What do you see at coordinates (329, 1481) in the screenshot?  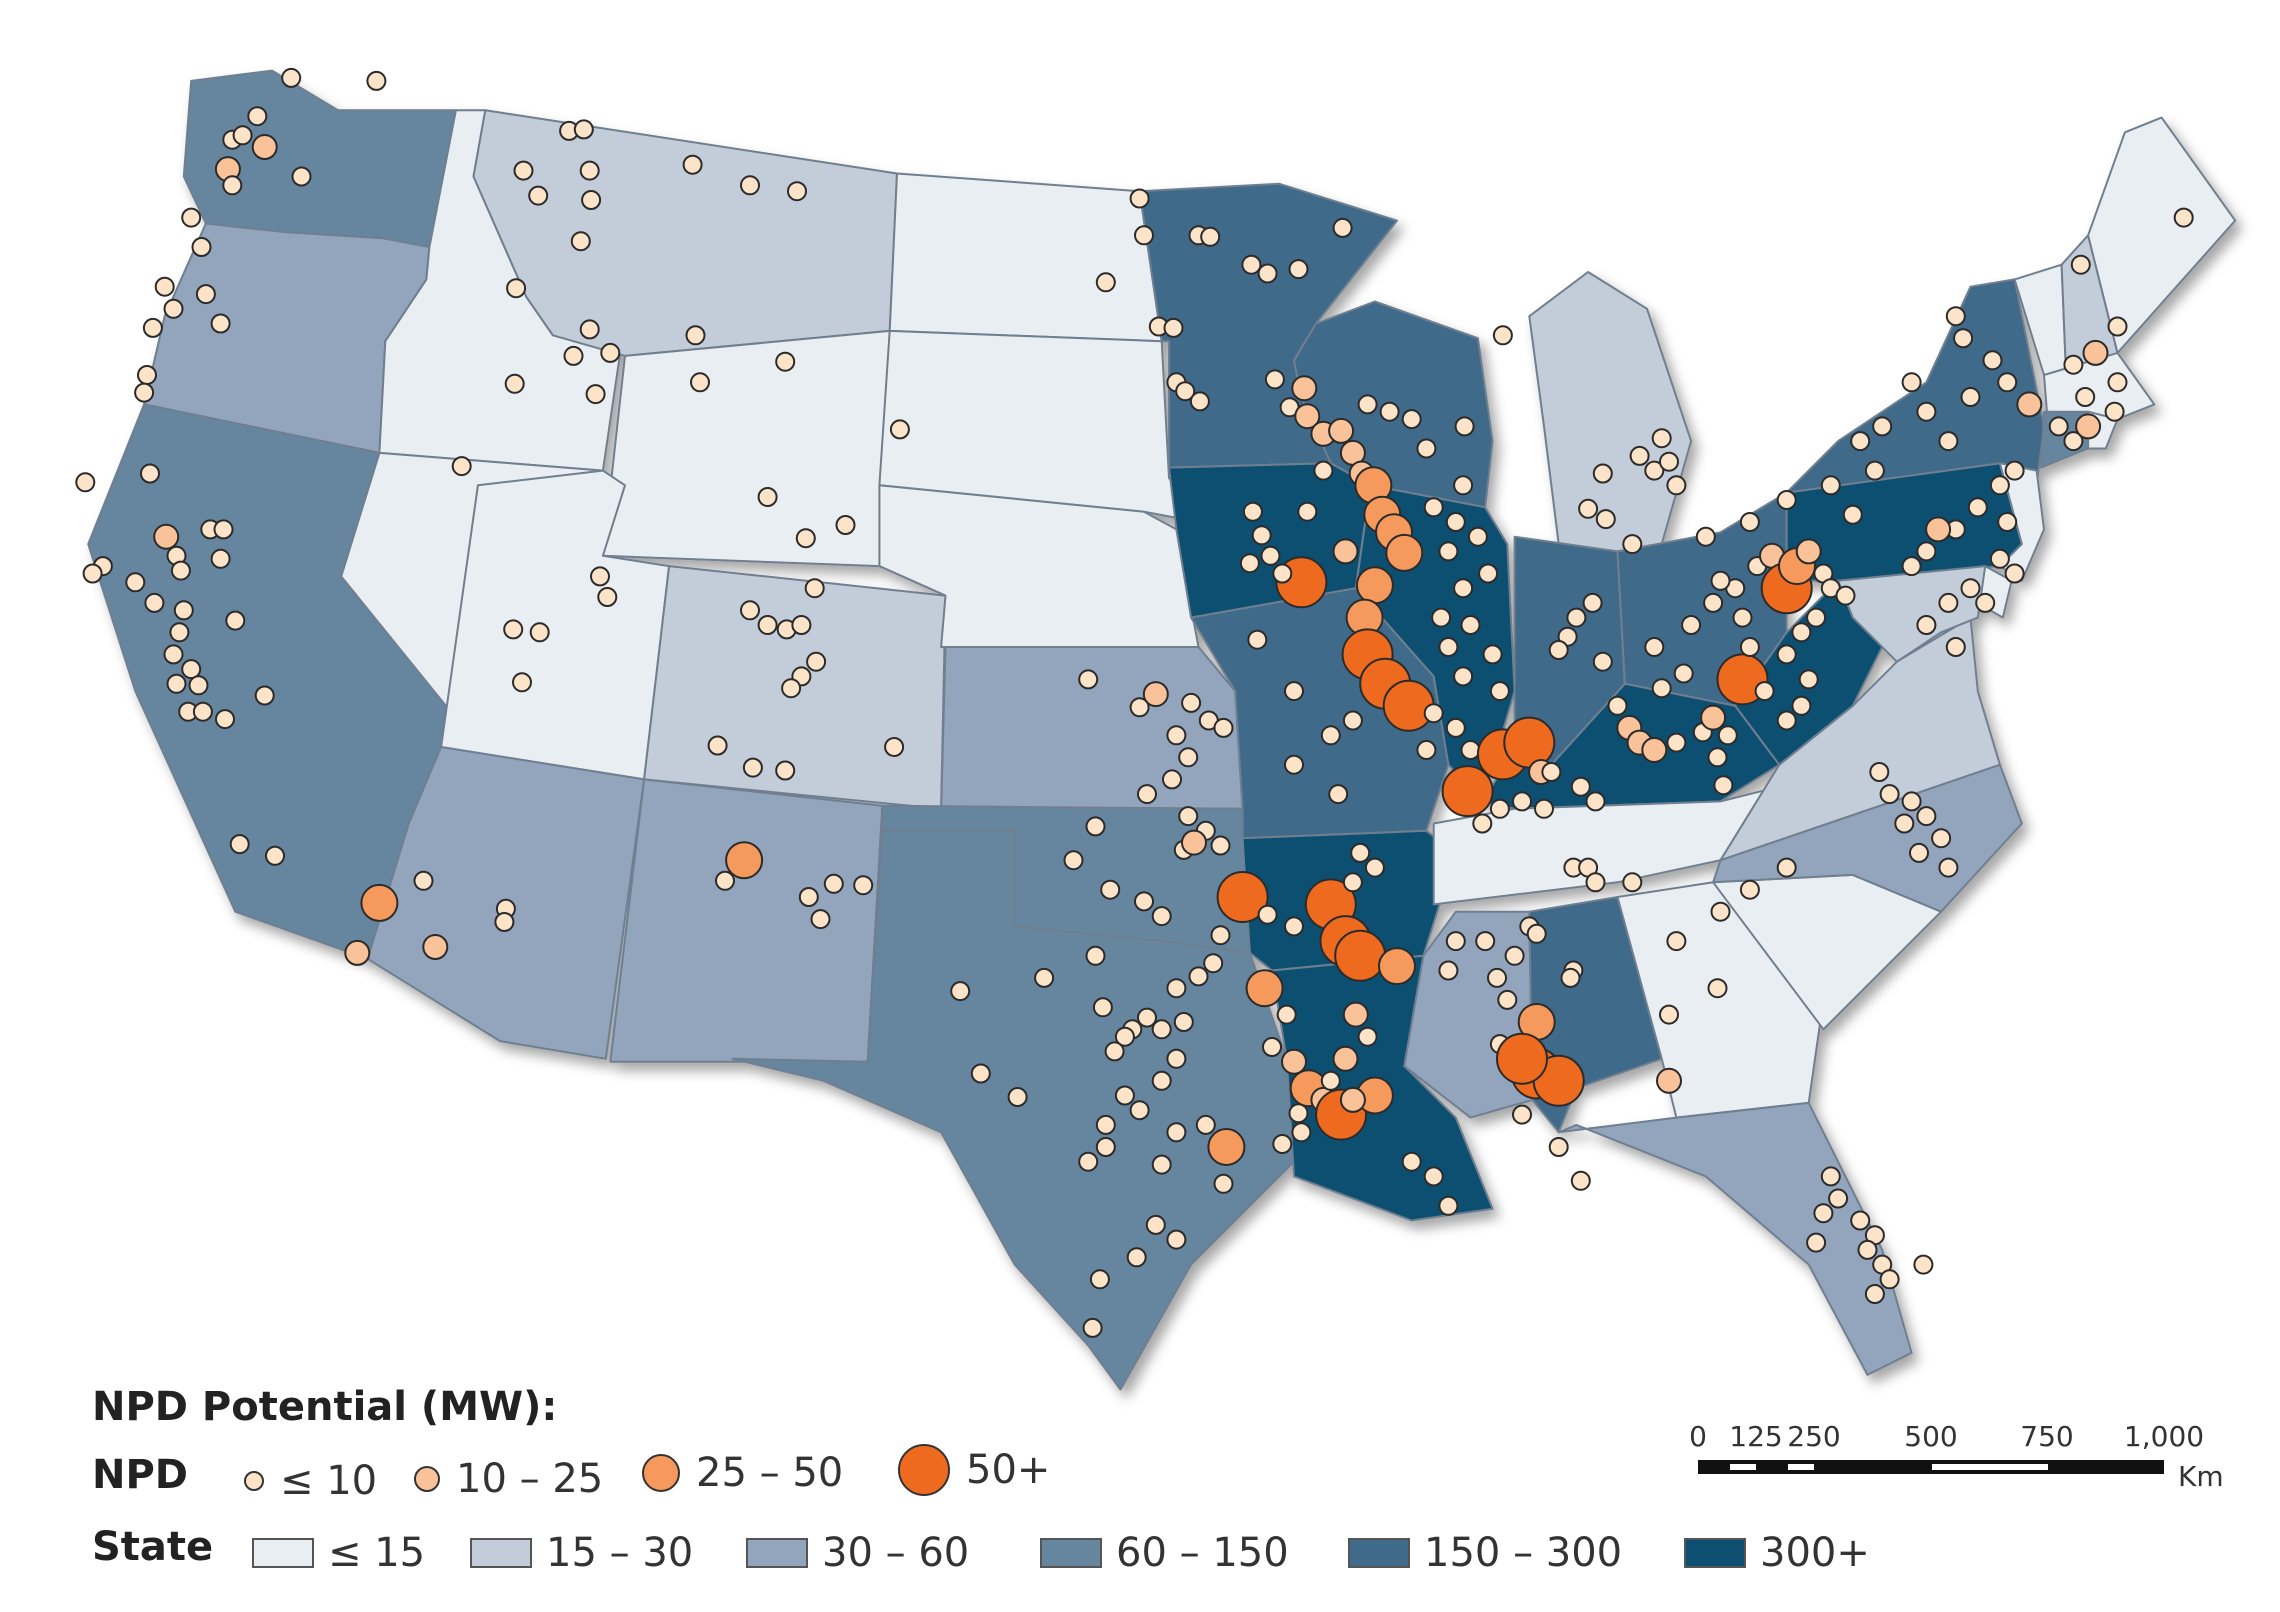 I see `npd-le10-label: ≤ 10` at bounding box center [329, 1481].